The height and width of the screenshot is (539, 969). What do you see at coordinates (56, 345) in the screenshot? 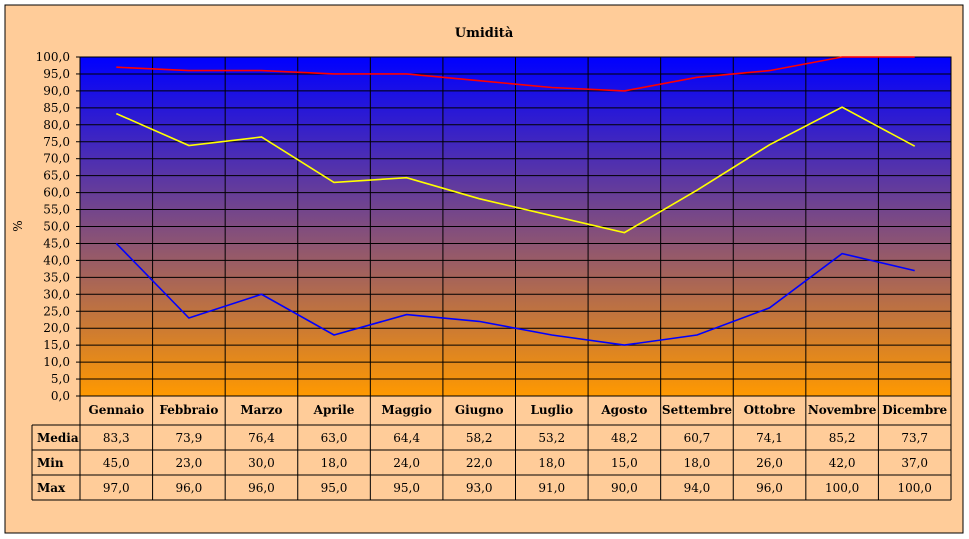
I see `y-tick-label: 15,0` at bounding box center [56, 345].